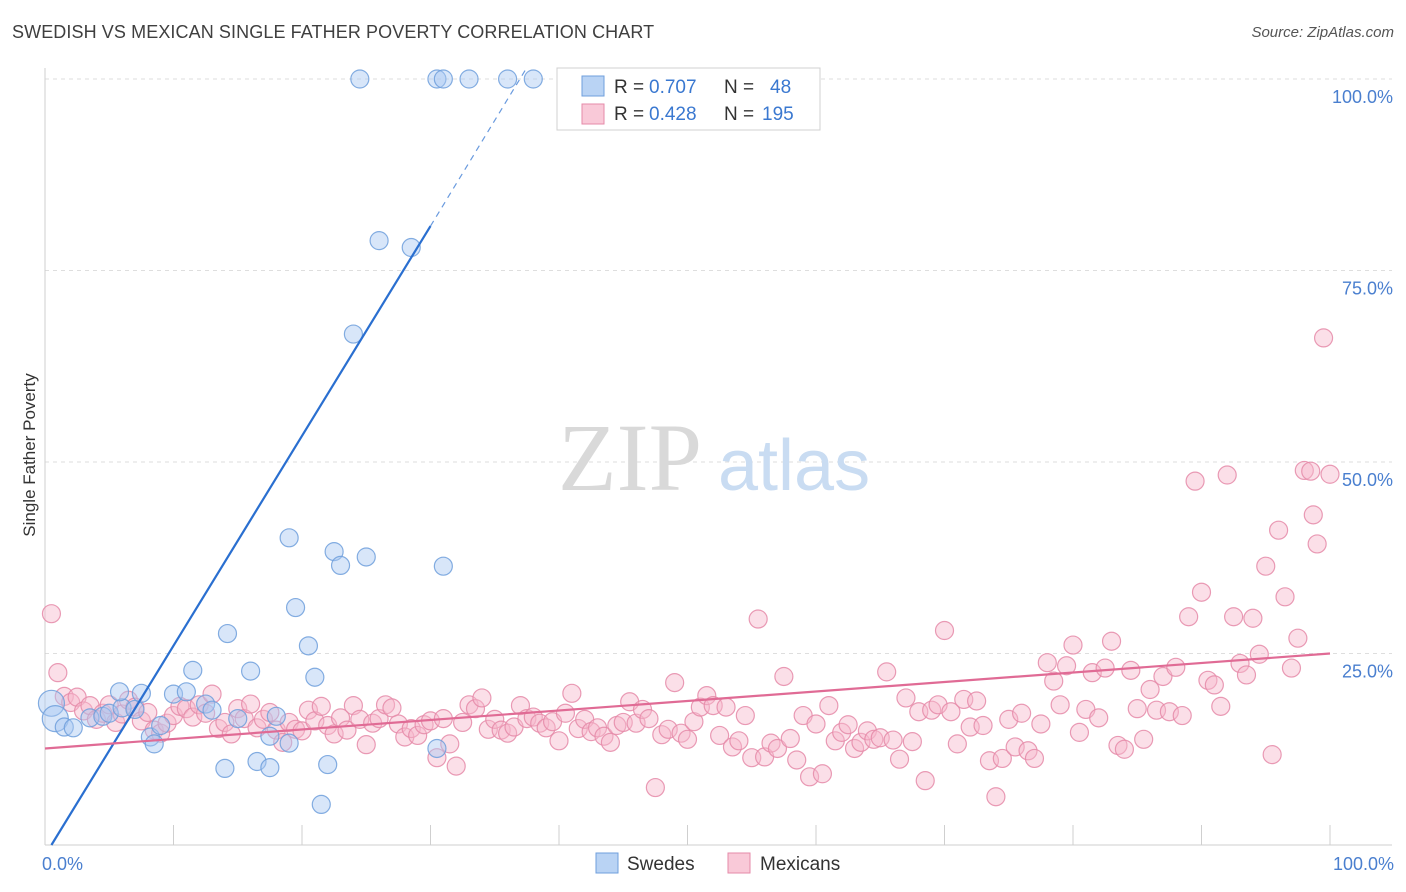 The width and height of the screenshot is (1406, 892). I want to click on y-axis-title: Single Father Poverty, so click(29, 455).